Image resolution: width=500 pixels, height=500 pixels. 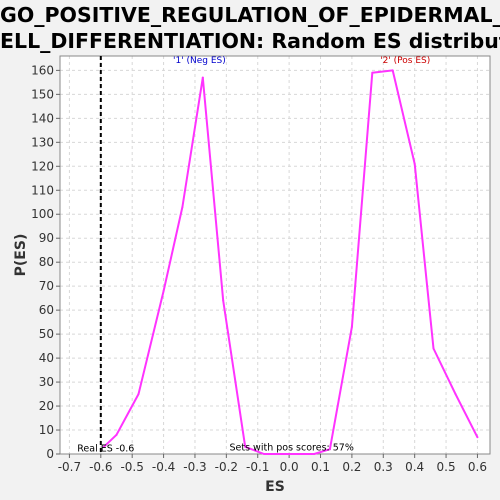 I want to click on y-tick-label: 160, so click(x=42, y=70).